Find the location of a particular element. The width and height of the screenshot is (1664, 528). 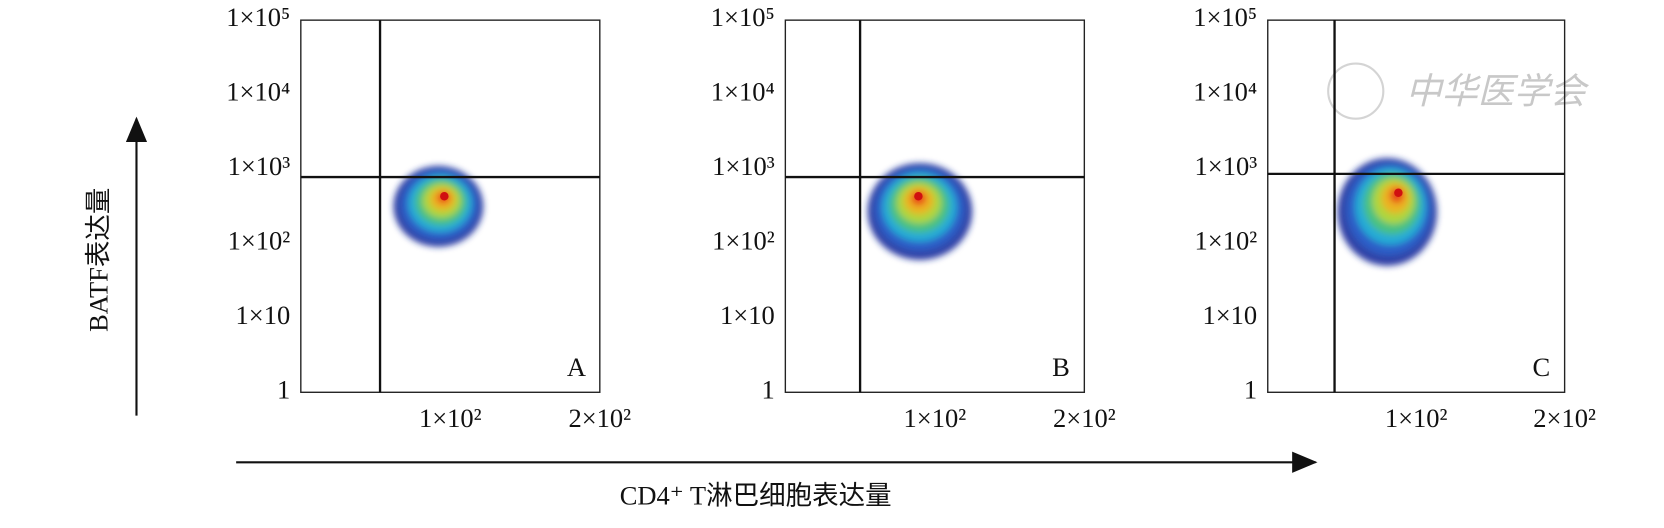

panel-label: A is located at coordinates (576, 367).